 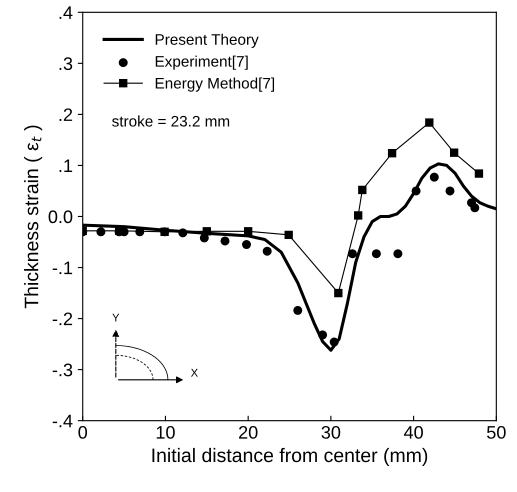 I want to click on y-tick-label: .4, so click(x=66, y=12).